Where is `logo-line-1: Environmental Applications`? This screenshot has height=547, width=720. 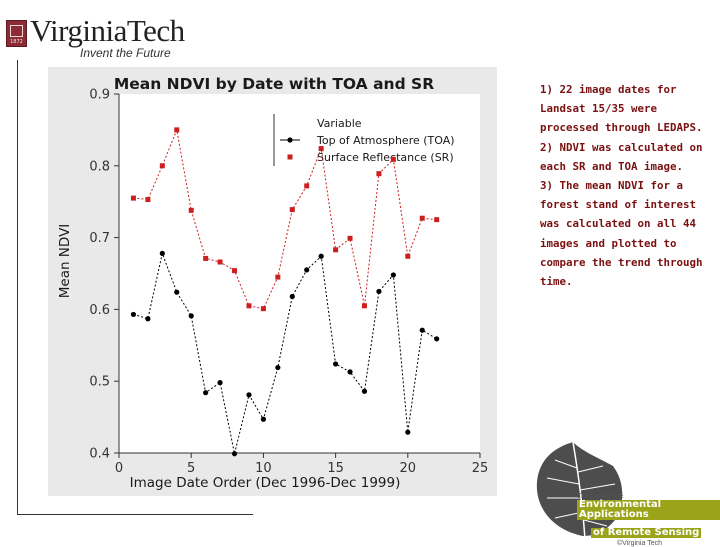 logo-line-1: Environmental Applications is located at coordinates (648, 510).